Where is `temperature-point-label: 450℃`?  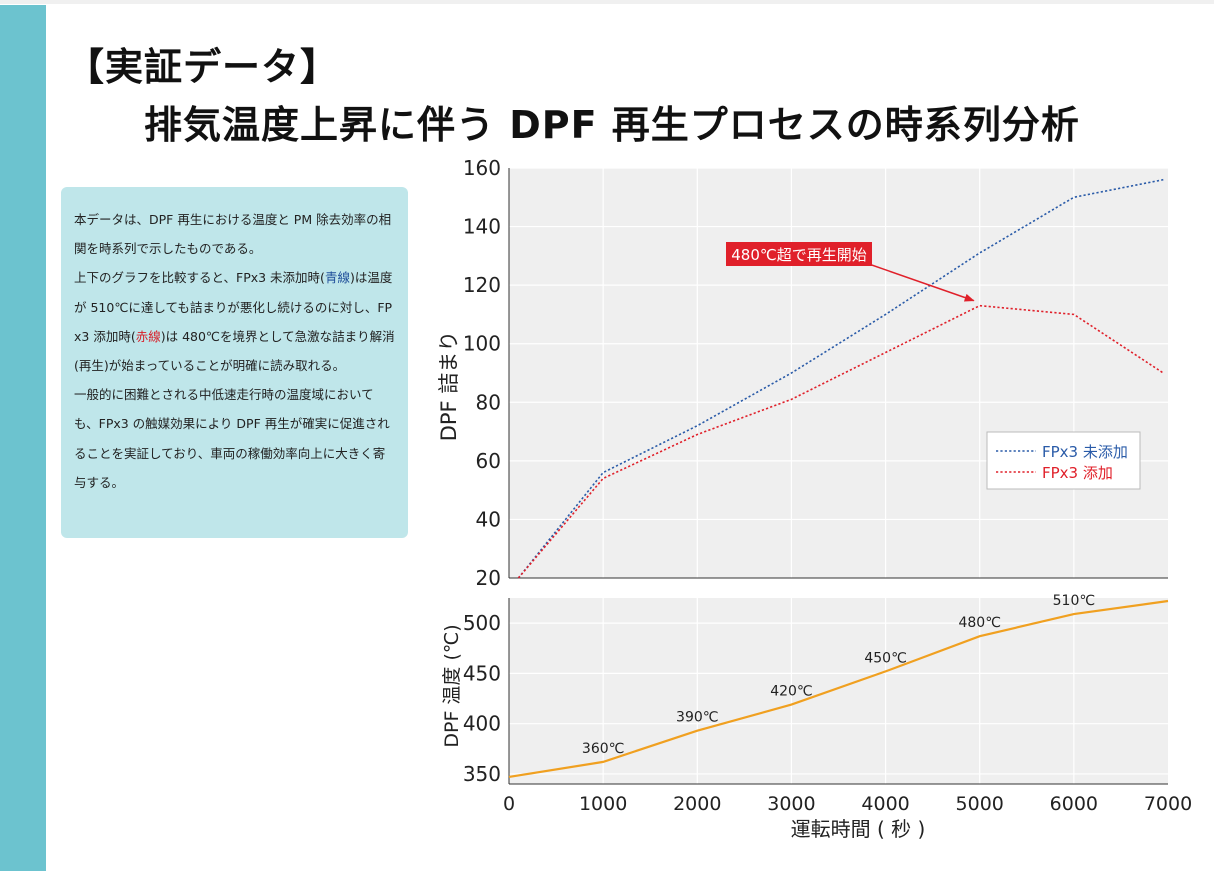 temperature-point-label: 450℃ is located at coordinates (885, 658).